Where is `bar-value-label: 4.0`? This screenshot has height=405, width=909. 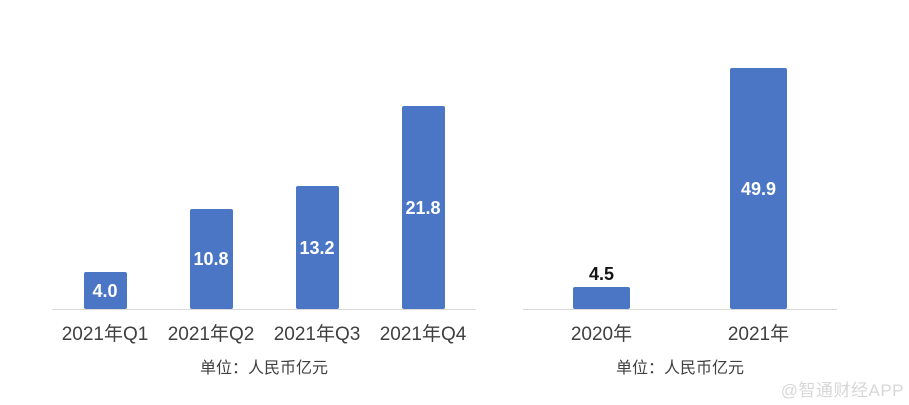
bar-value-label: 4.0 is located at coordinates (105, 290).